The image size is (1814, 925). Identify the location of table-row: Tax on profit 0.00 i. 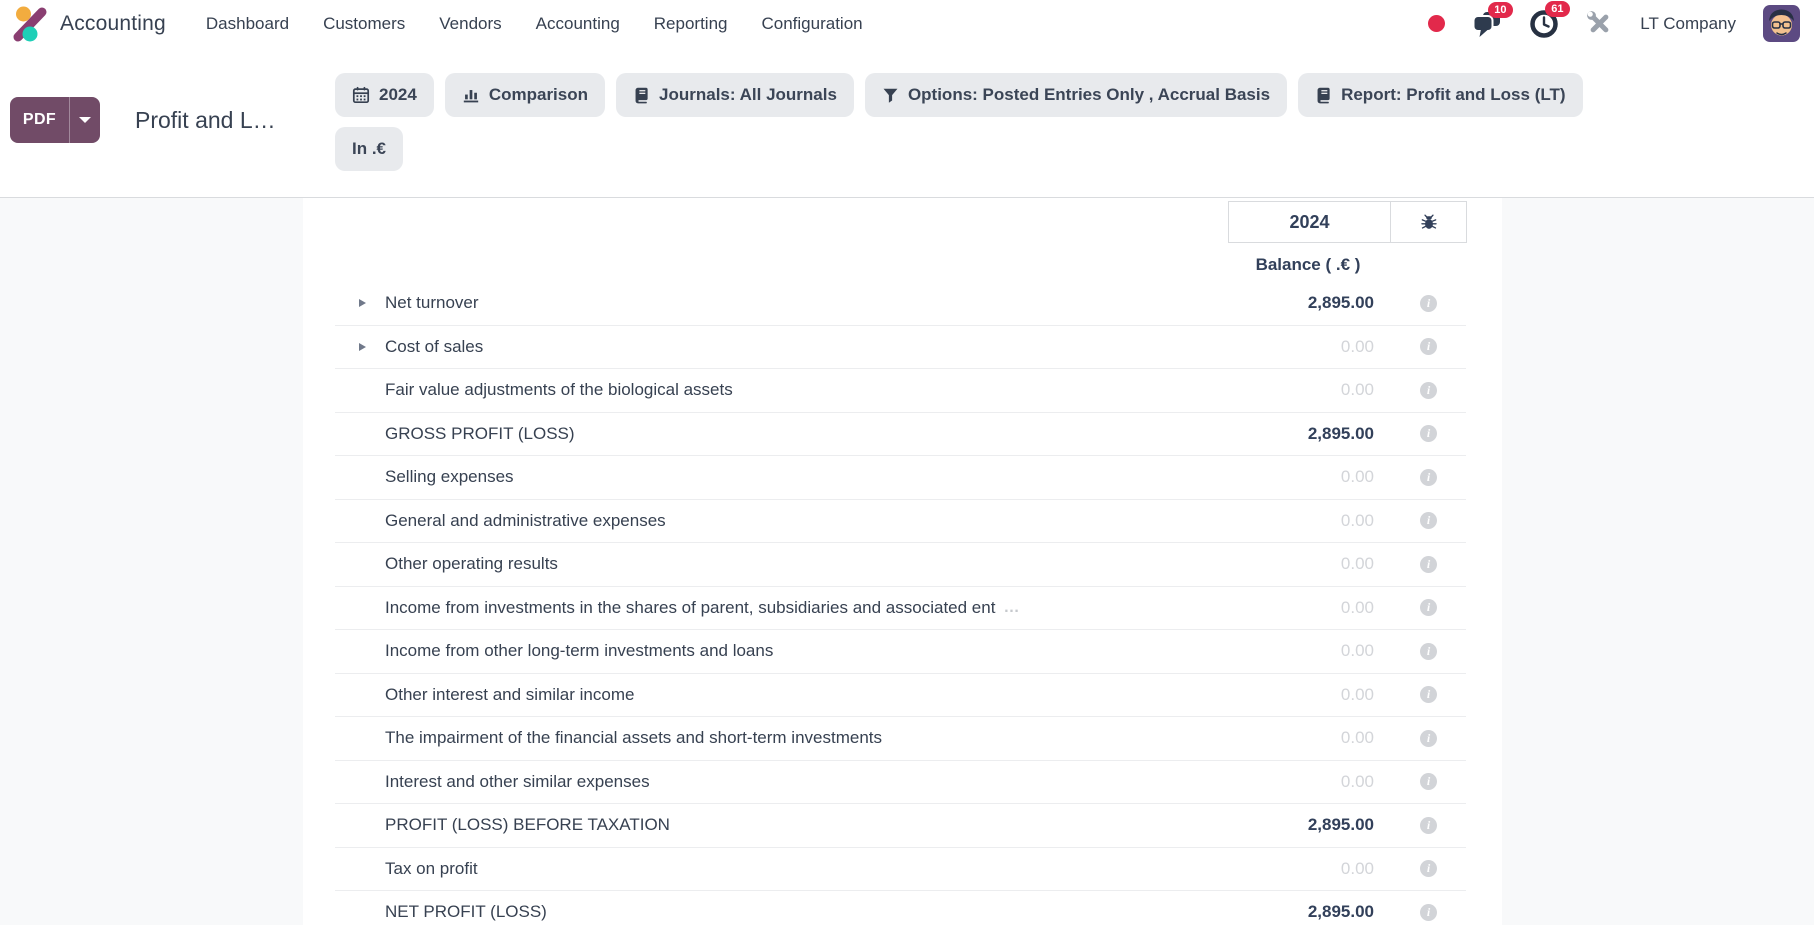
(900, 869).